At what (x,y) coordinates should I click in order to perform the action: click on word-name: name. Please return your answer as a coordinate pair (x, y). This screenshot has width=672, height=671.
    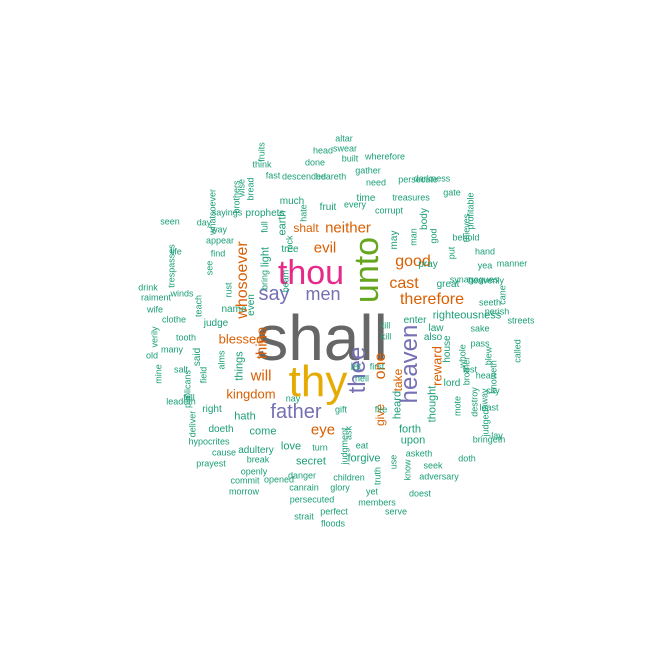
    Looking at the image, I should click on (234, 309).